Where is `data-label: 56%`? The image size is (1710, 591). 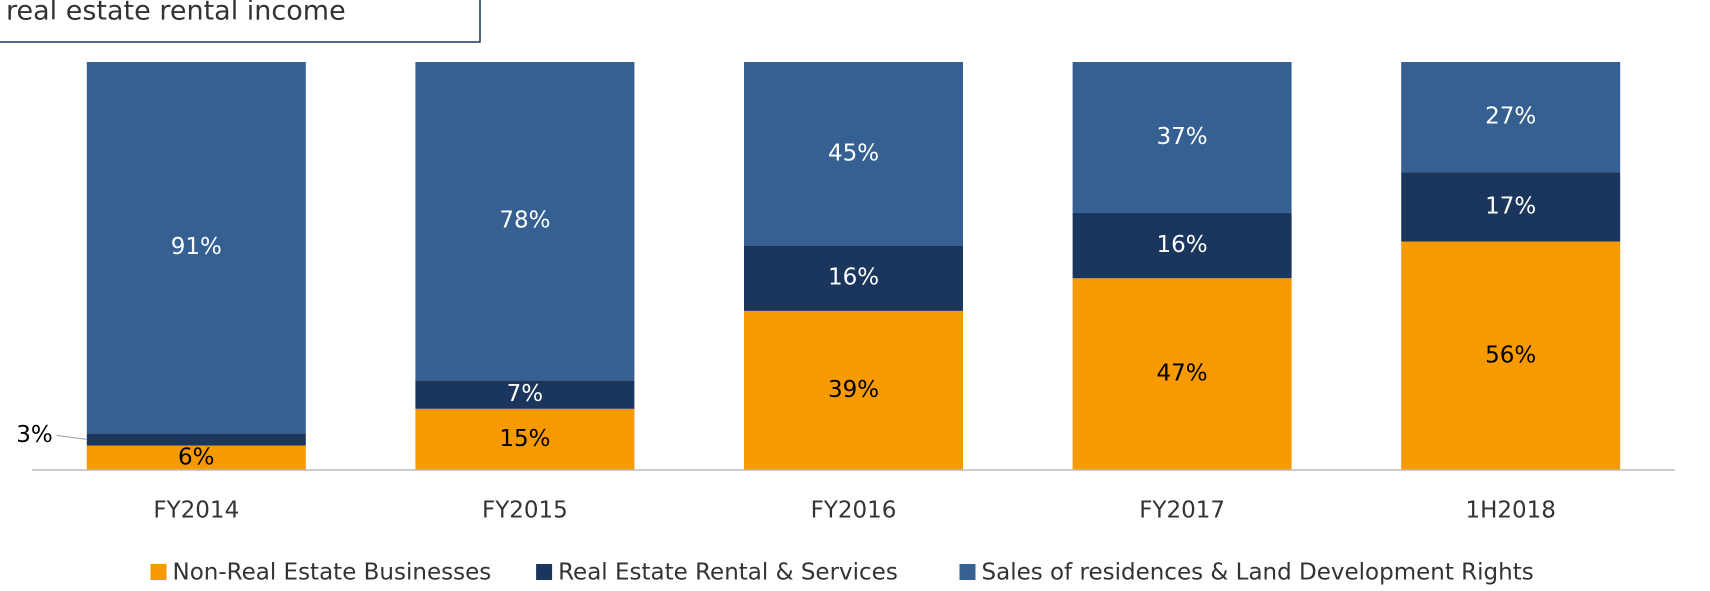
data-label: 56% is located at coordinates (1510, 355).